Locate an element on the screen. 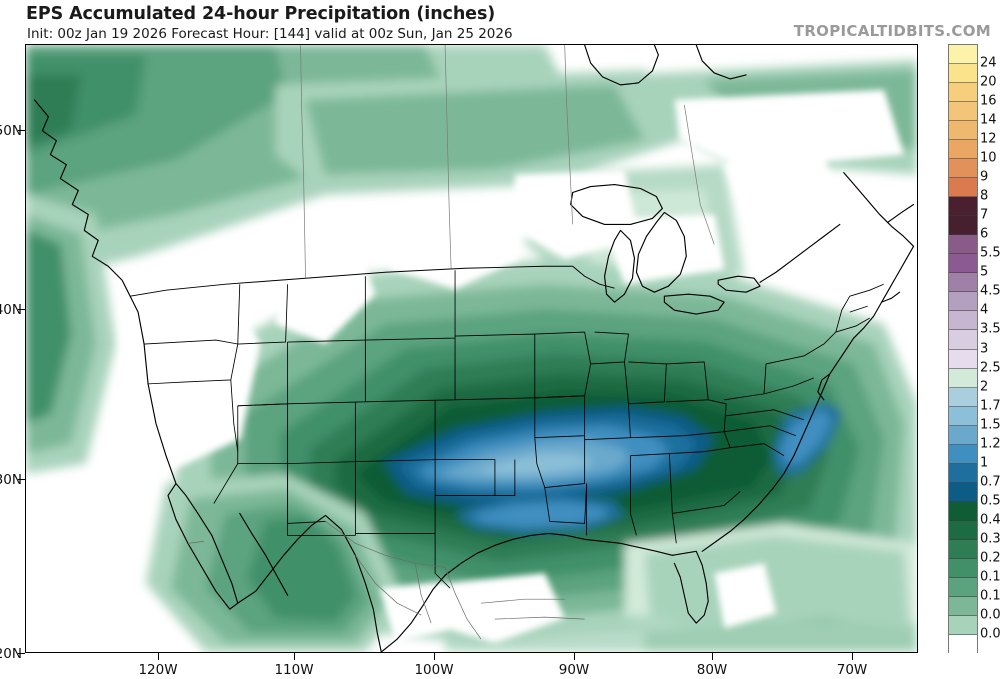  colorbar-tick-5.5: 5.5 is located at coordinates (990, 253).